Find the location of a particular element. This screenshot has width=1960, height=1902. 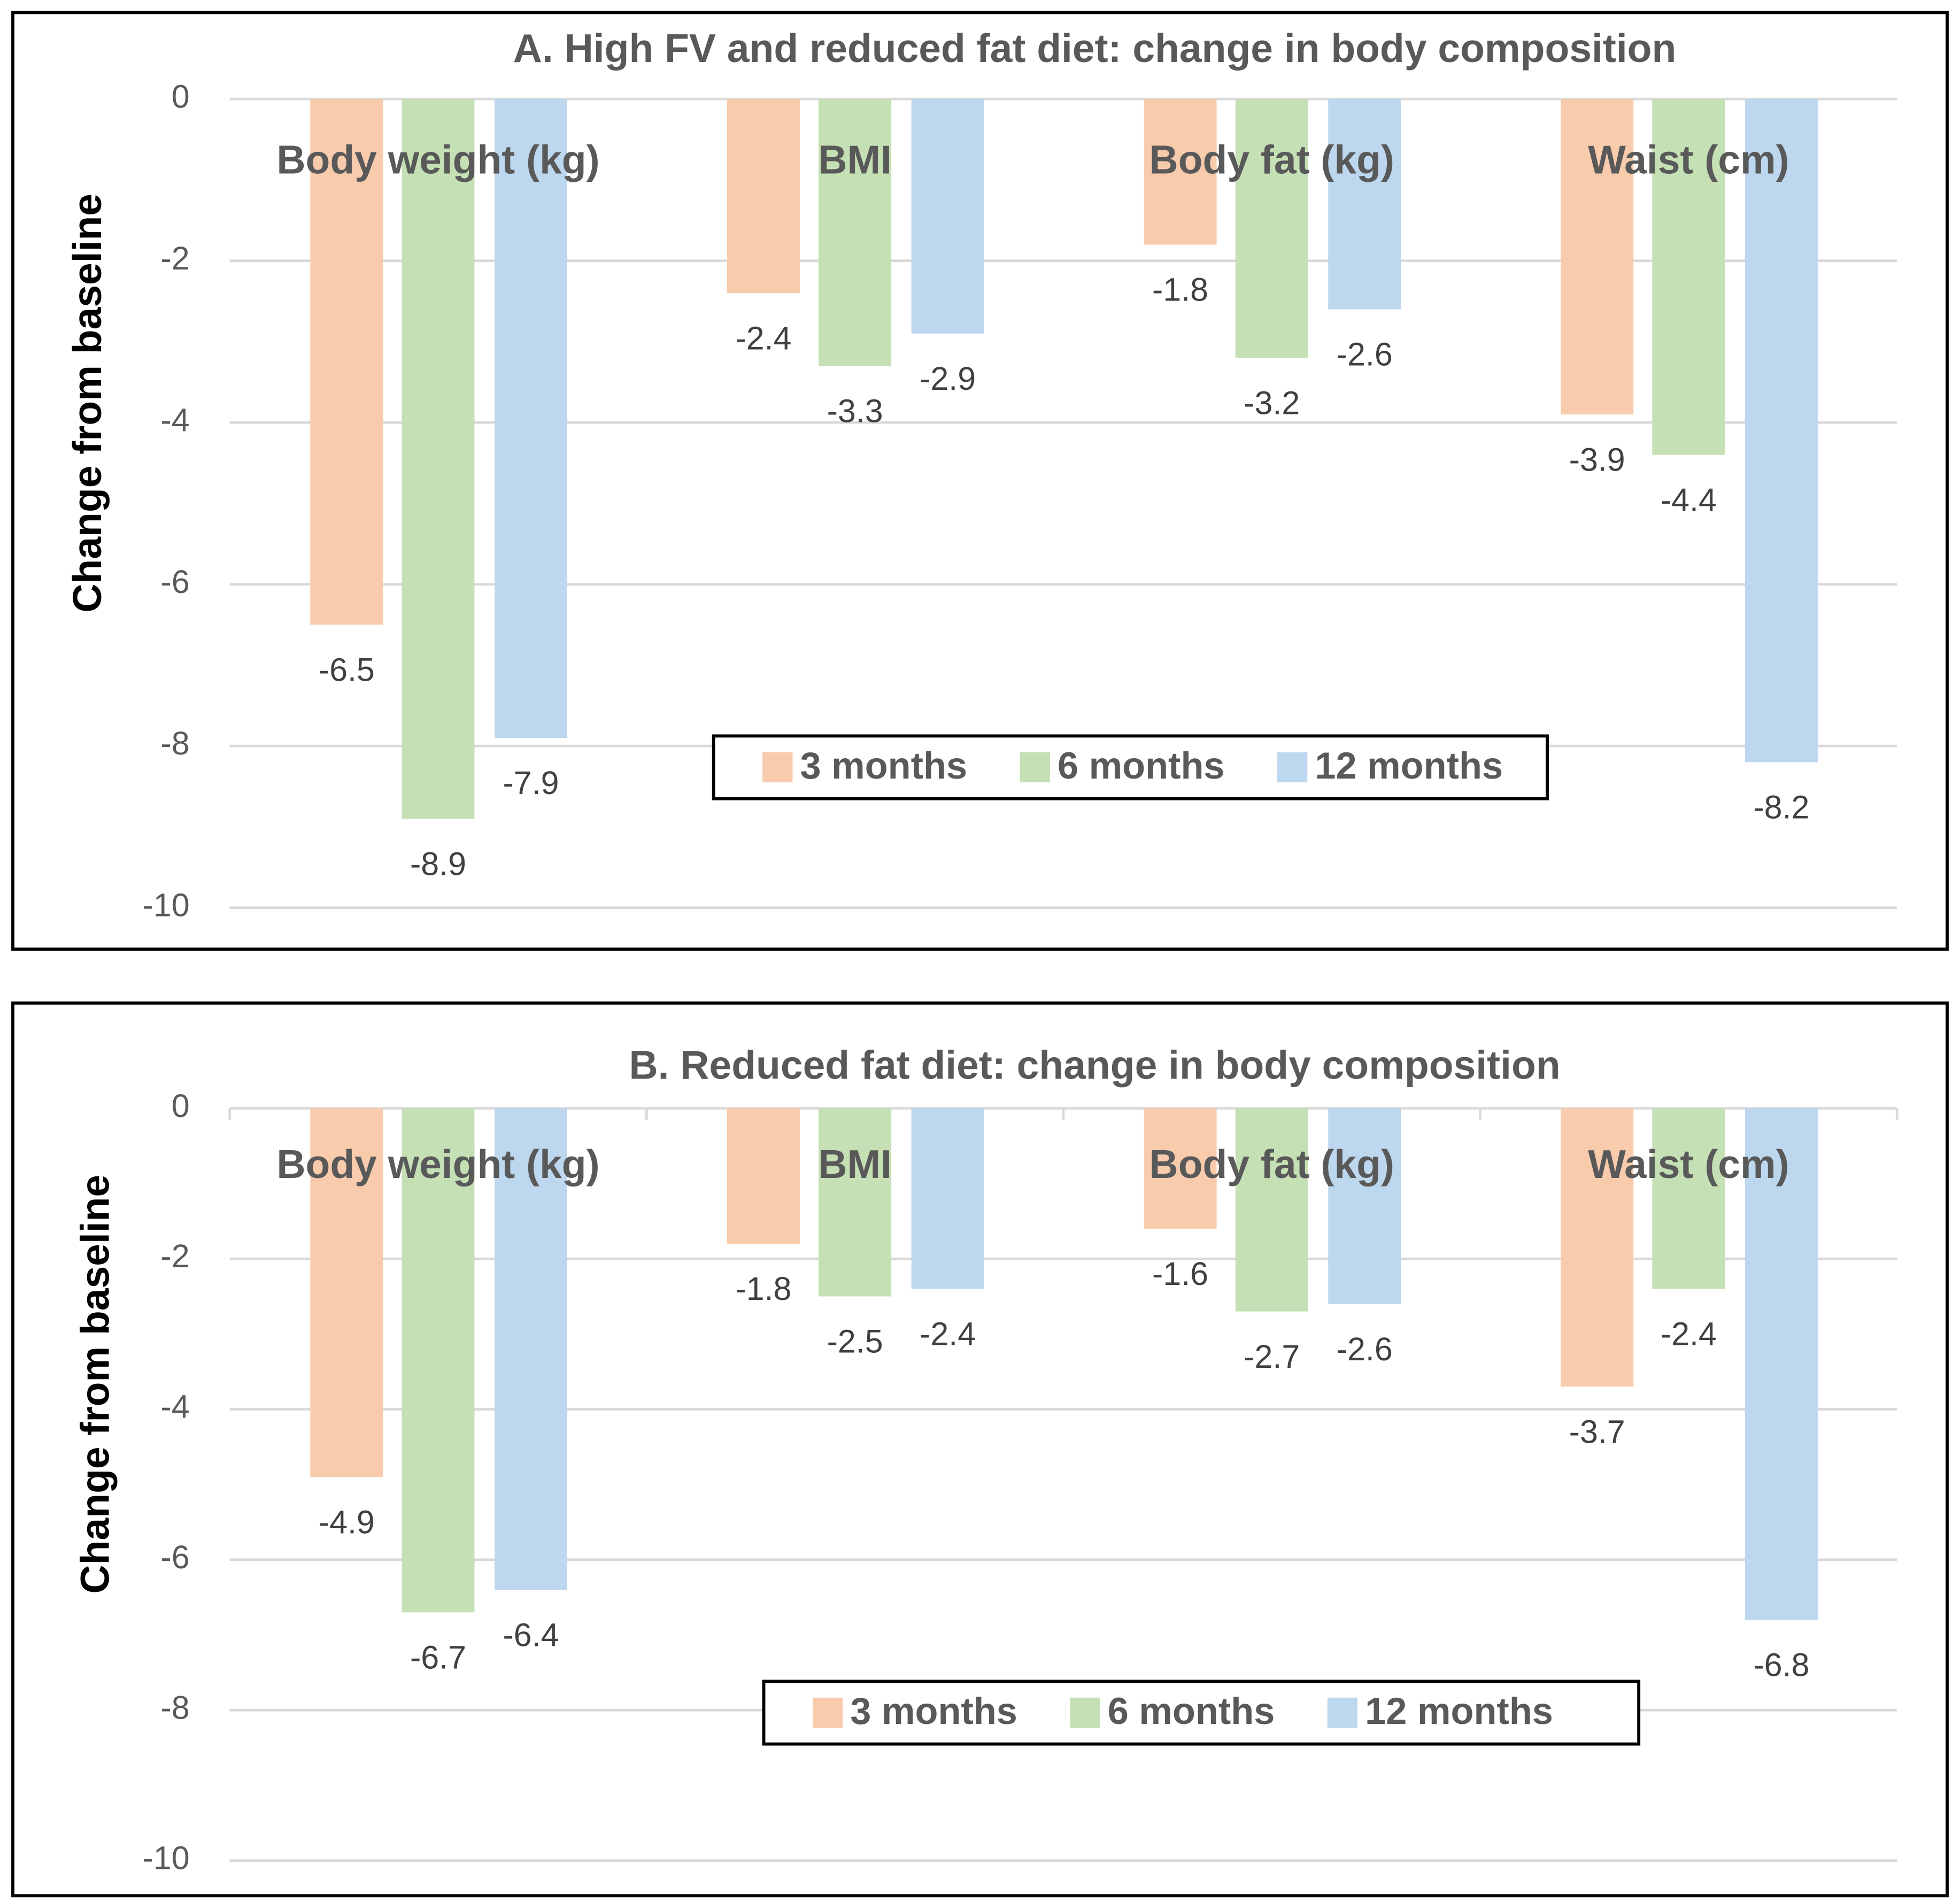

data-label: -6.5 is located at coordinates (347, 669).